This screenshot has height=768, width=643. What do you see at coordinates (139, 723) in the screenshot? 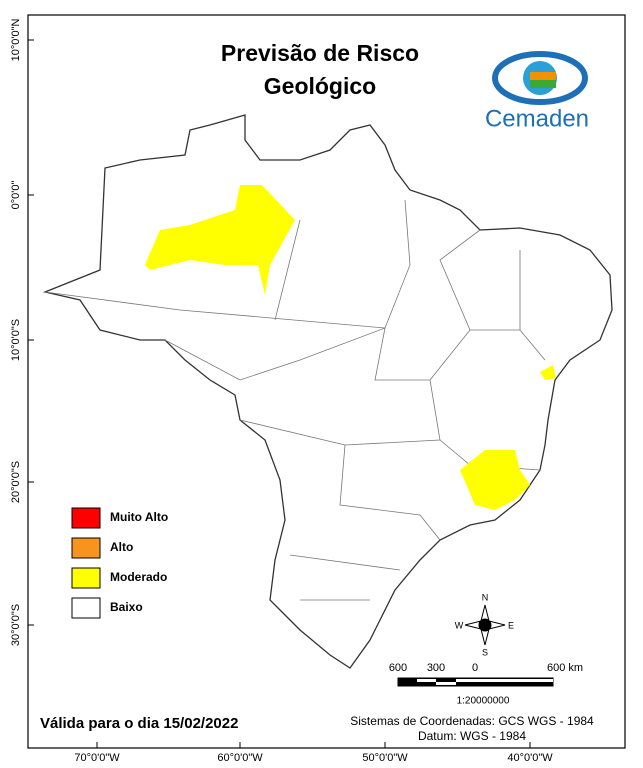
I see `validity: Válida para o dia 15/02/2022` at bounding box center [139, 723].